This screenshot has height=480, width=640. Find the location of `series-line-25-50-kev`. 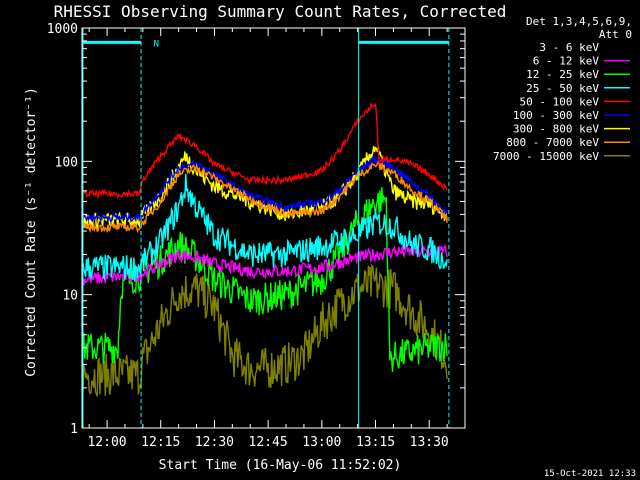

series-line-25-50-kev is located at coordinates (264, 227).